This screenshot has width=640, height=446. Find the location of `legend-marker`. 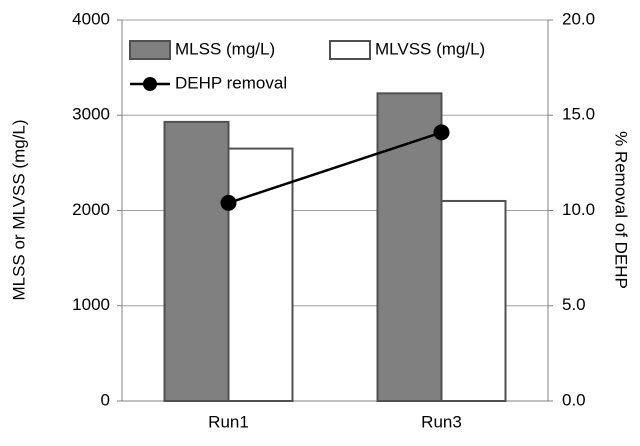

legend-marker is located at coordinates (150, 84).